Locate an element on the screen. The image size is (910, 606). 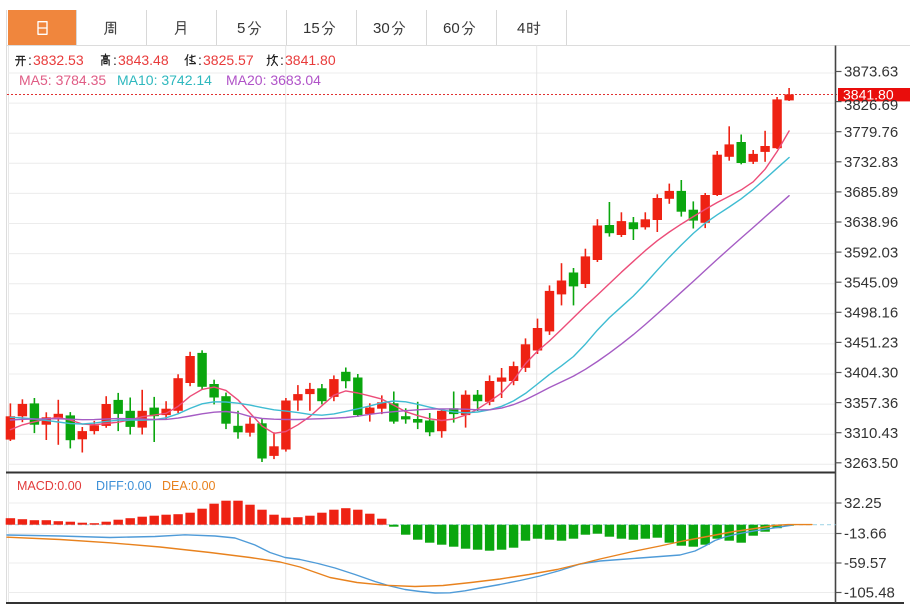
svg-text: MA20: 3683.04 is located at coordinates (273, 80).